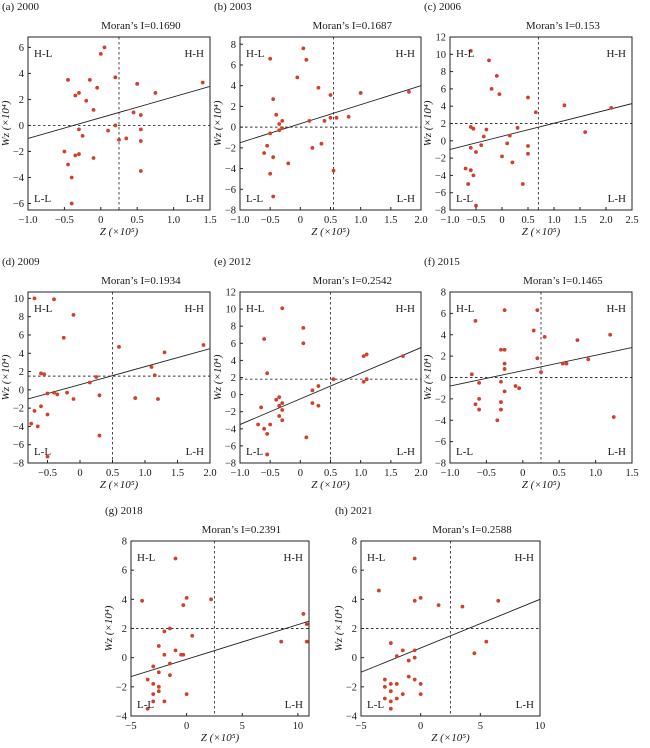 The image size is (650, 748). I want to click on moran-index: Moran’s I=0.153, so click(563, 26).